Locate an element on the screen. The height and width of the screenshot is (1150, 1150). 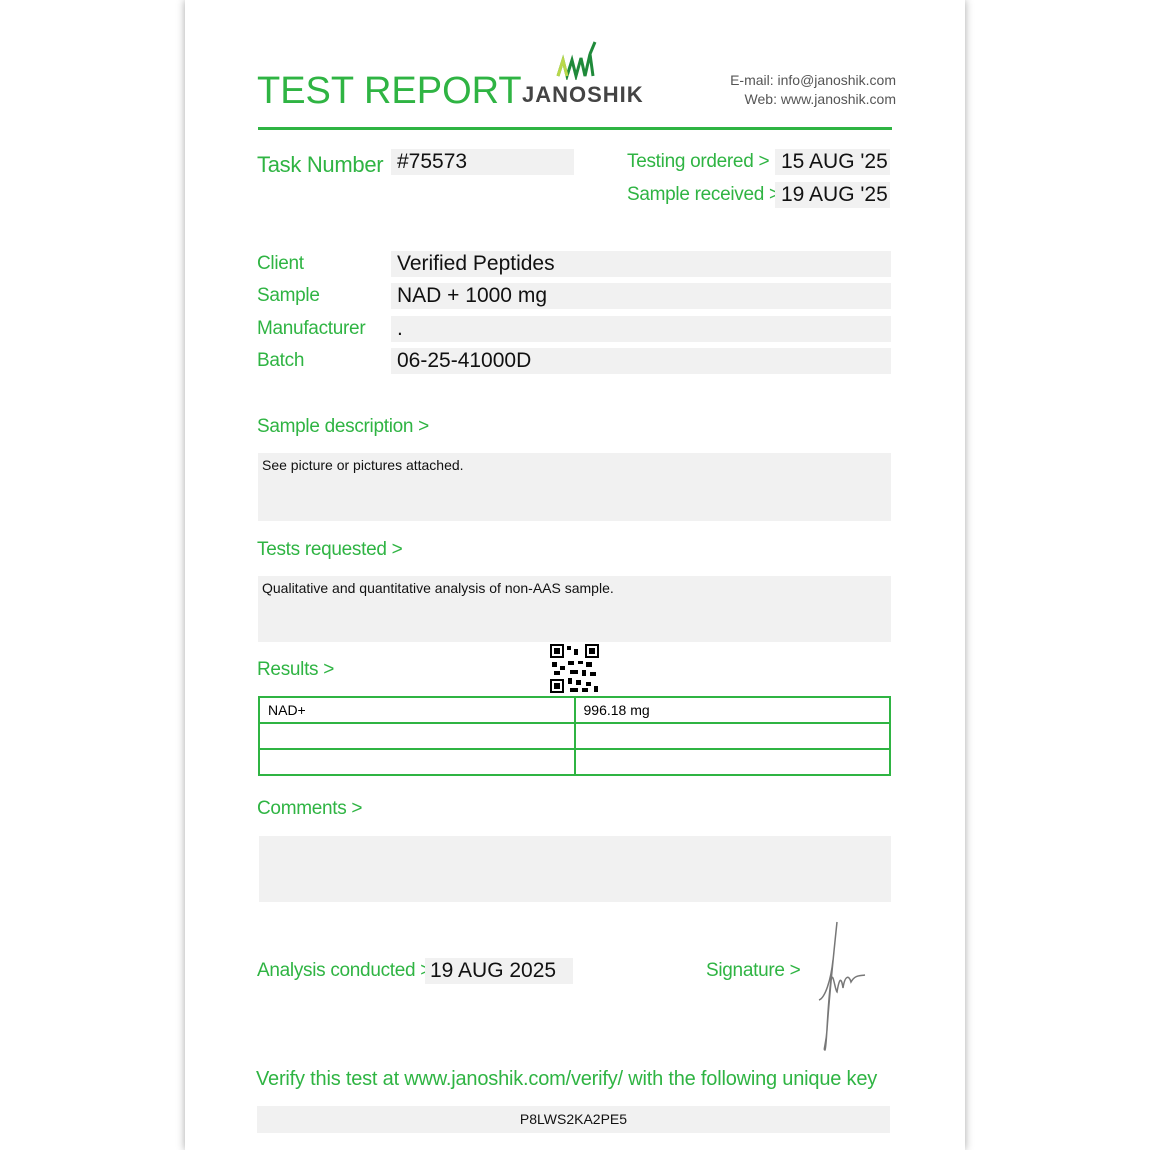
analysis-date: 19 AUG 2025 is located at coordinates (499, 971).